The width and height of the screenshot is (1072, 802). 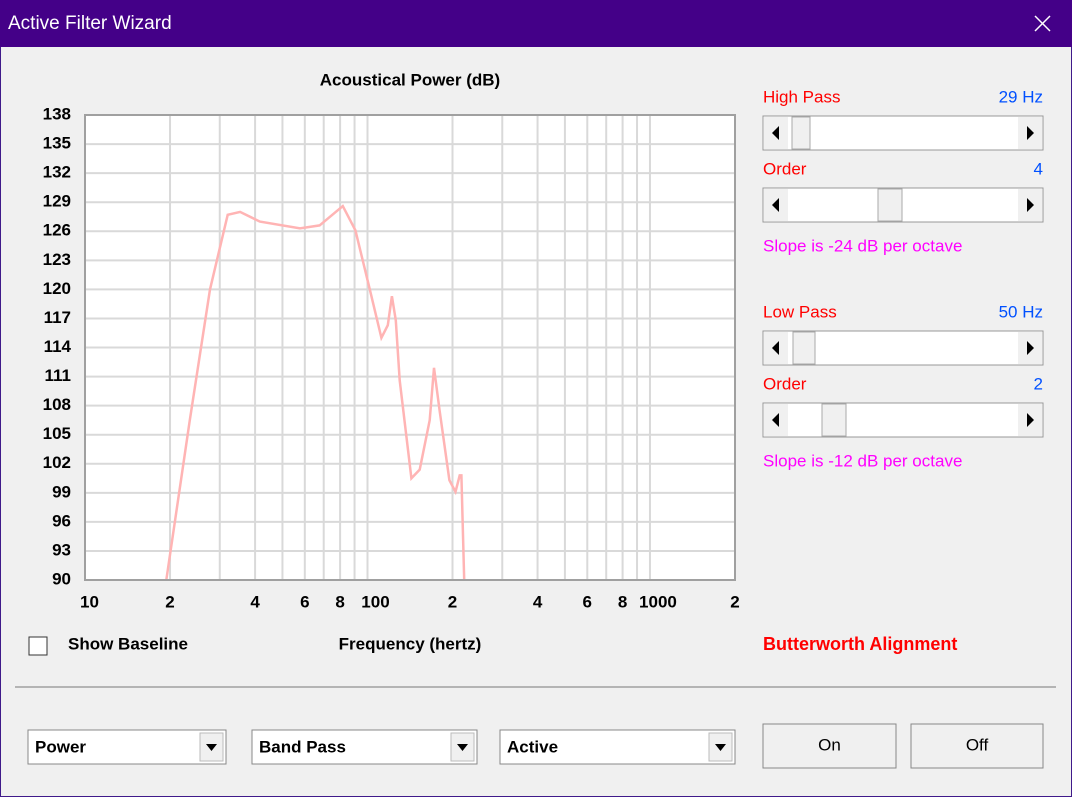 What do you see at coordinates (800, 311) in the screenshot?
I see `low-pass-label: Low Pass` at bounding box center [800, 311].